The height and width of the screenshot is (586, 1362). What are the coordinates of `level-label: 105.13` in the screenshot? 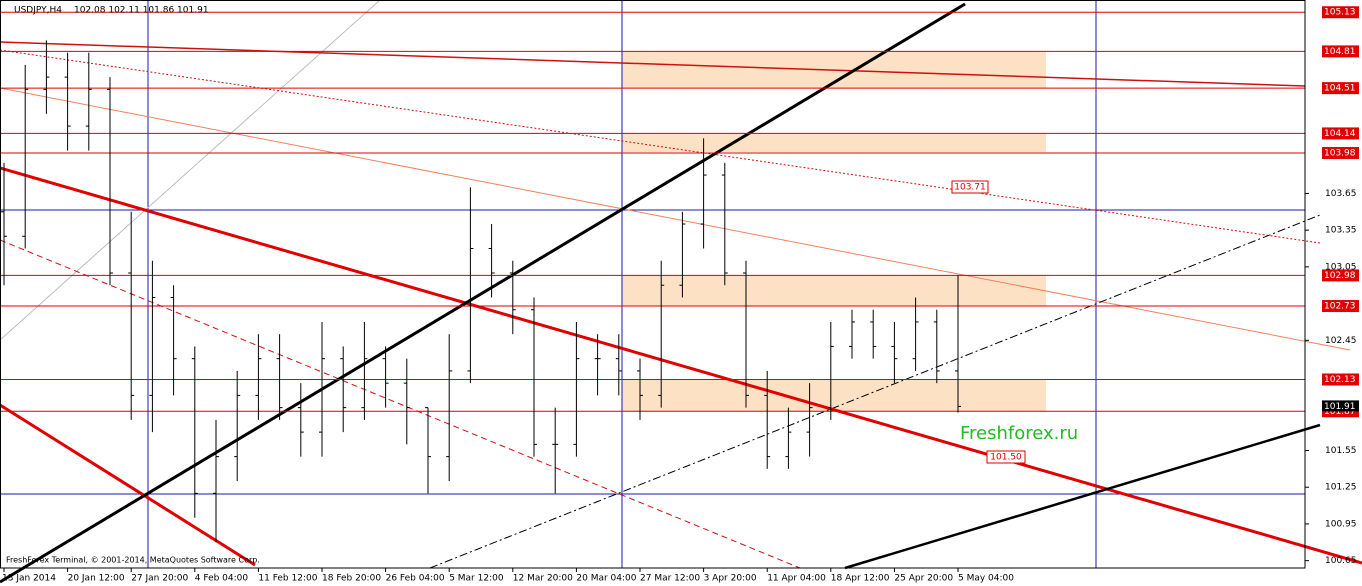 It's located at (1340, 13).